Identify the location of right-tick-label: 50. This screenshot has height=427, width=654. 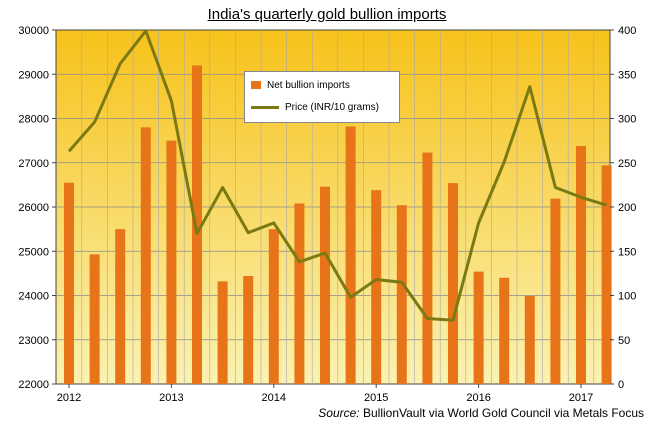
(624, 341).